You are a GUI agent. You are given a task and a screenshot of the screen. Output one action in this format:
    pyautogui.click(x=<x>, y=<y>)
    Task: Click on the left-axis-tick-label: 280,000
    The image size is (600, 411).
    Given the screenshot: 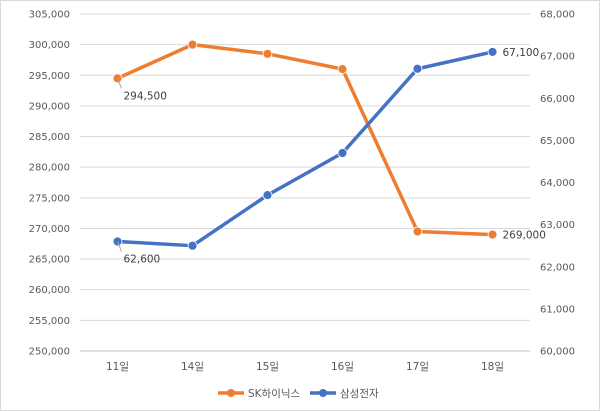 What is the action you would take?
    pyautogui.click(x=49, y=168)
    